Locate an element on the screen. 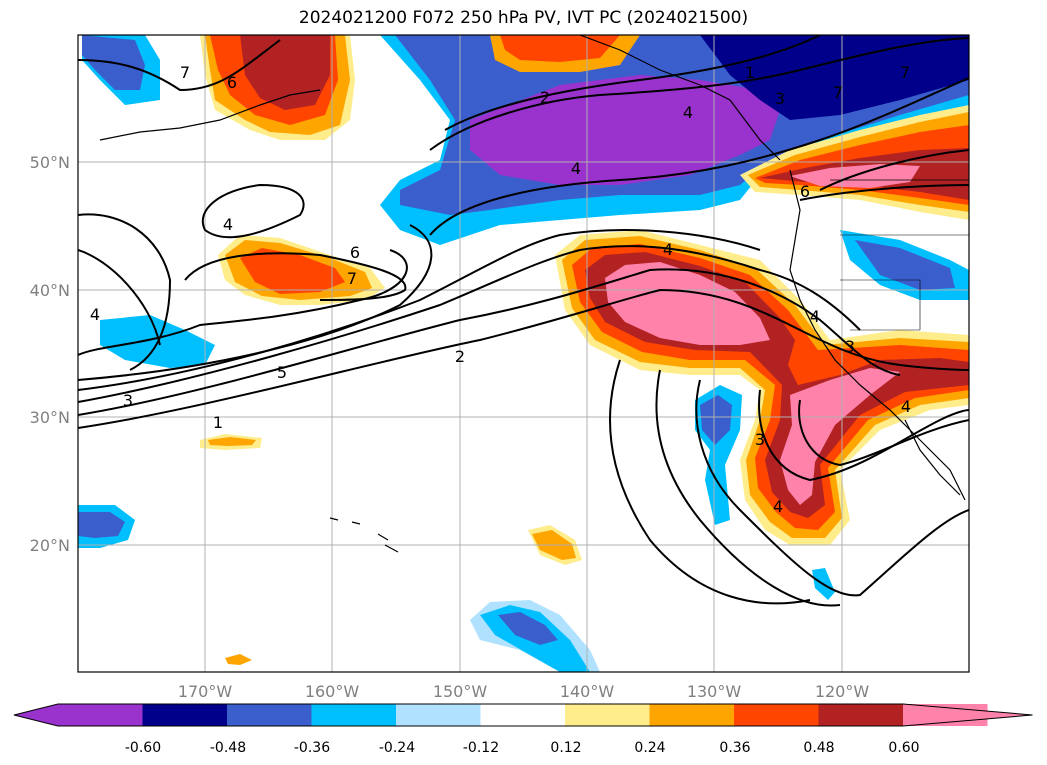 The width and height of the screenshot is (1047, 765). colorbar-tick-label: -0.24 is located at coordinates (397, 748).